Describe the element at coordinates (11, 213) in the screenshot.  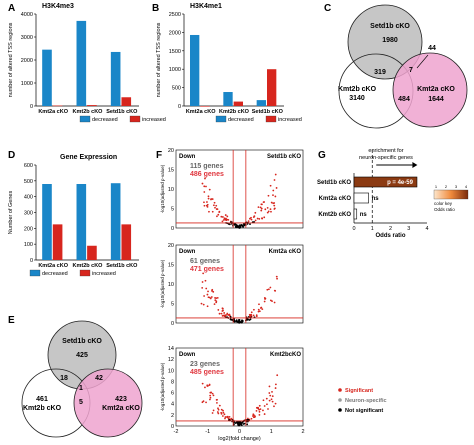
I see `y-axis-label: Number of Genes` at that location.